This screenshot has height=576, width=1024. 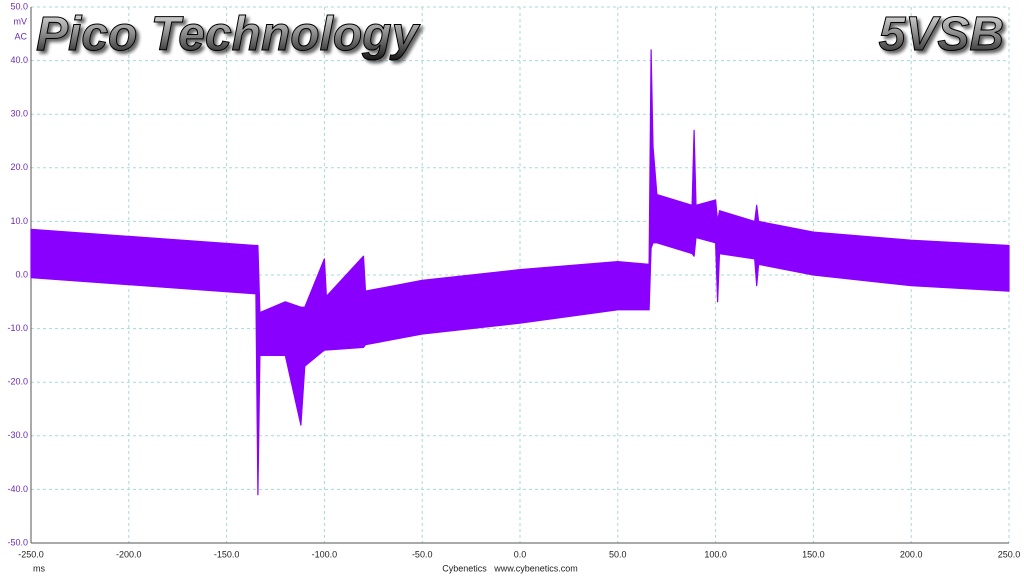 What do you see at coordinates (19, 221) in the screenshot?
I see `y-tick-label: 10.0` at bounding box center [19, 221].